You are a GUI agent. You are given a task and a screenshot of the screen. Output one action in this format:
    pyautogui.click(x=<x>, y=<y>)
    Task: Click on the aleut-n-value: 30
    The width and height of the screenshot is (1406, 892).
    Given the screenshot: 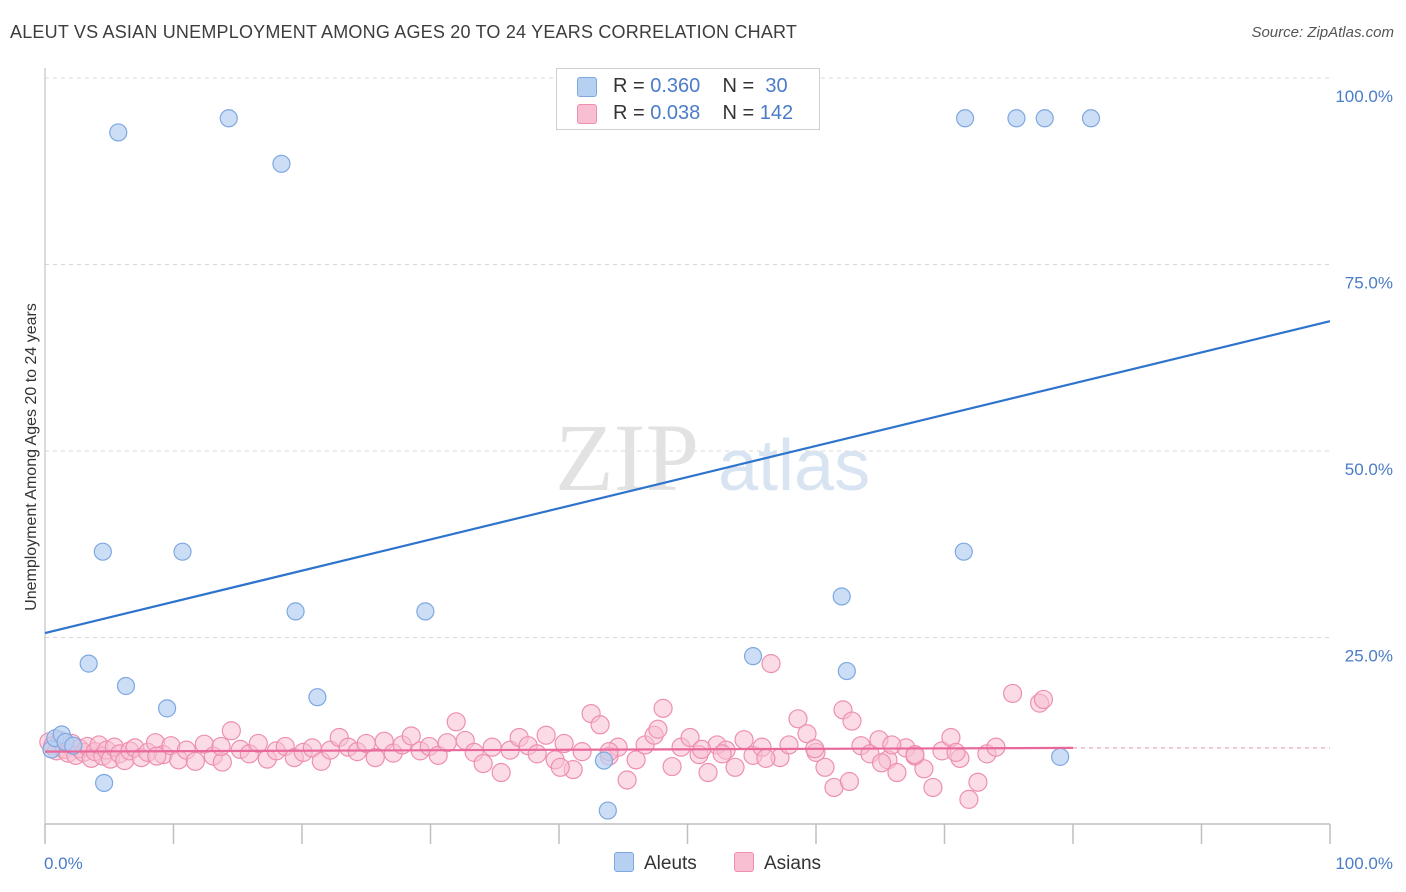 What is the action you would take?
    pyautogui.click(x=776, y=86)
    